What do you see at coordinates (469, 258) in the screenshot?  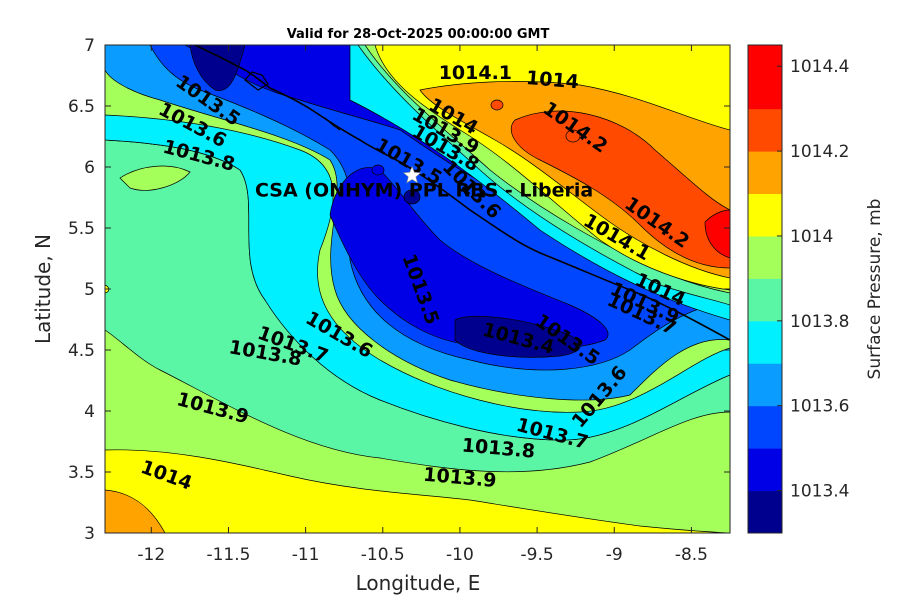 I see `band-1013.4-south` at bounding box center [469, 258].